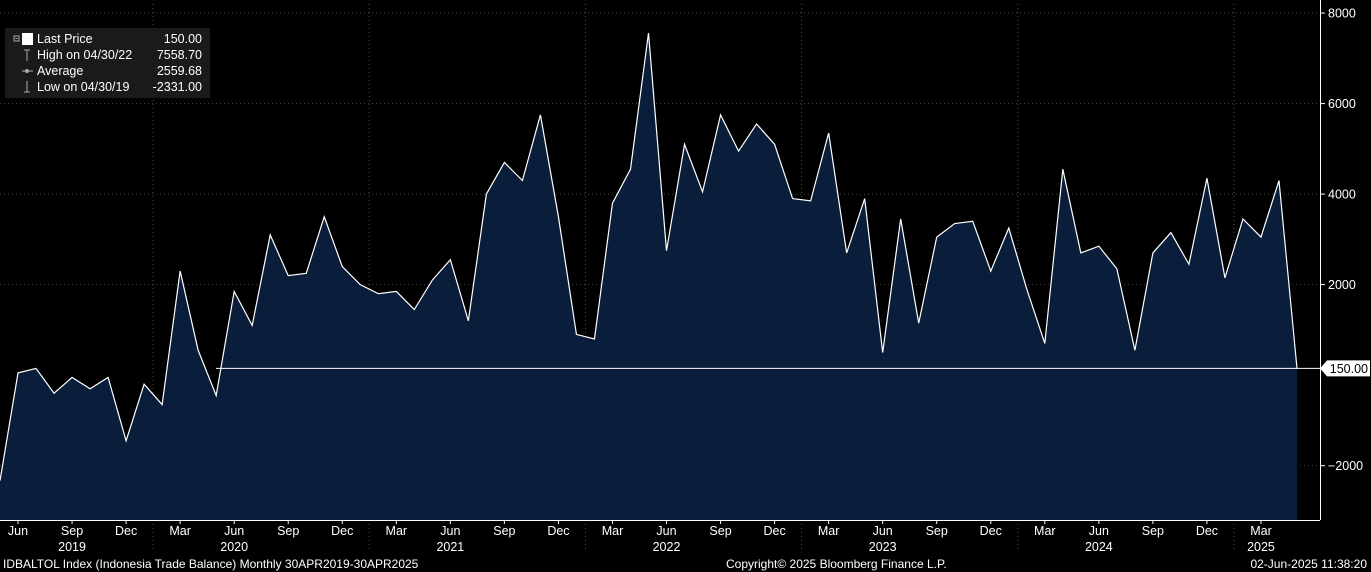  What do you see at coordinates (60, 71) in the screenshot?
I see `legend-average-label: Average` at bounding box center [60, 71].